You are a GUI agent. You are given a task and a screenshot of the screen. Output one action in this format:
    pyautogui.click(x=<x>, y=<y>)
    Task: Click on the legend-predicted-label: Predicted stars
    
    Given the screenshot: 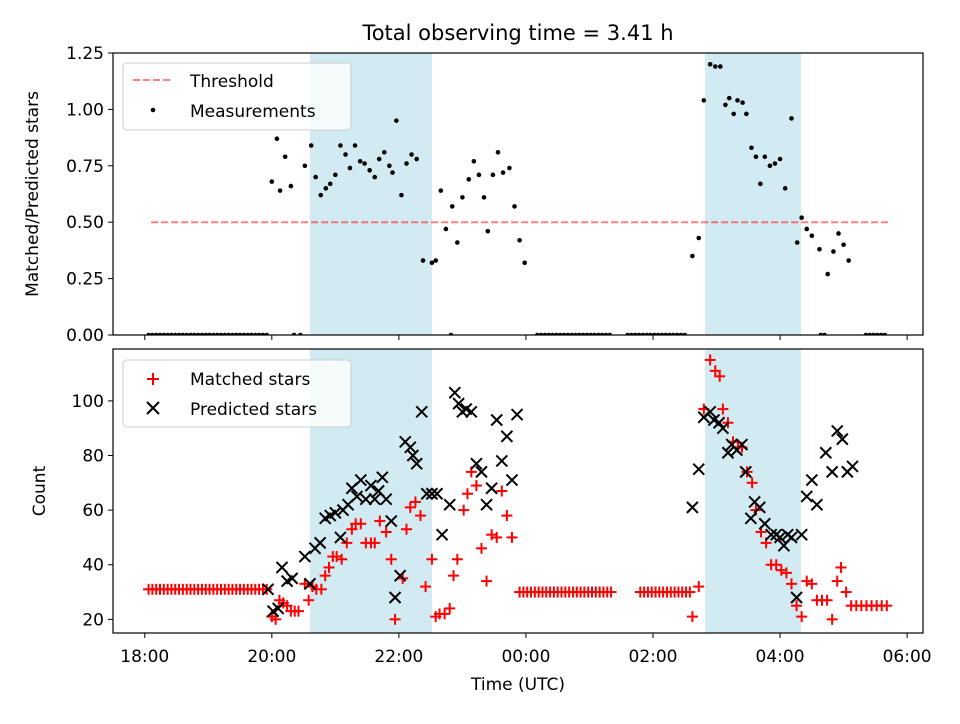 What is the action you would take?
    pyautogui.click(x=253, y=410)
    